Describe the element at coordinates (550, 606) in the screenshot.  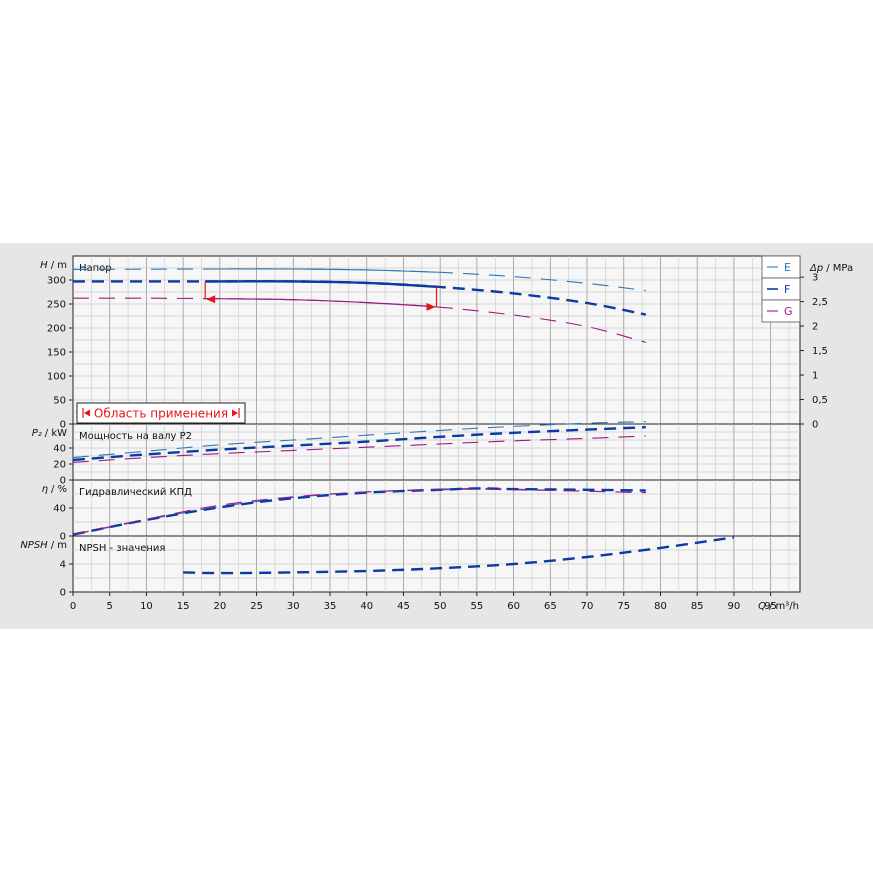
I see `x-tick-label: 65` at that location.